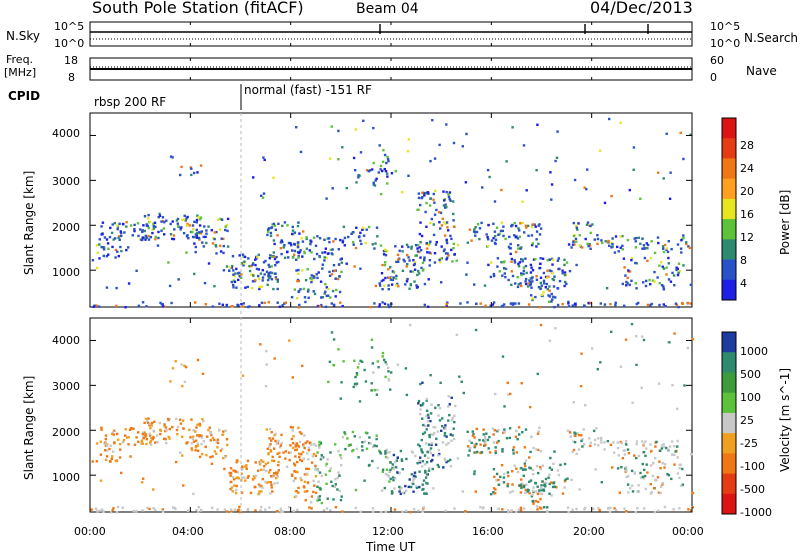 The width and height of the screenshot is (800, 554). What do you see at coordinates (747, 237) in the screenshot?
I see `power-cbar-tick-12: 12` at bounding box center [747, 237].